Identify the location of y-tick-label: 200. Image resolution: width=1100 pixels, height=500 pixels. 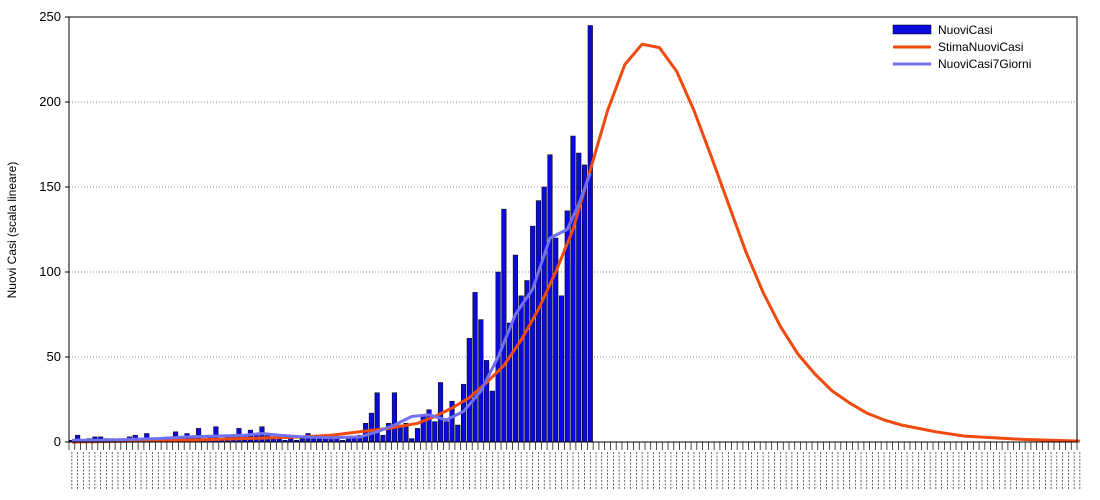
(50, 101).